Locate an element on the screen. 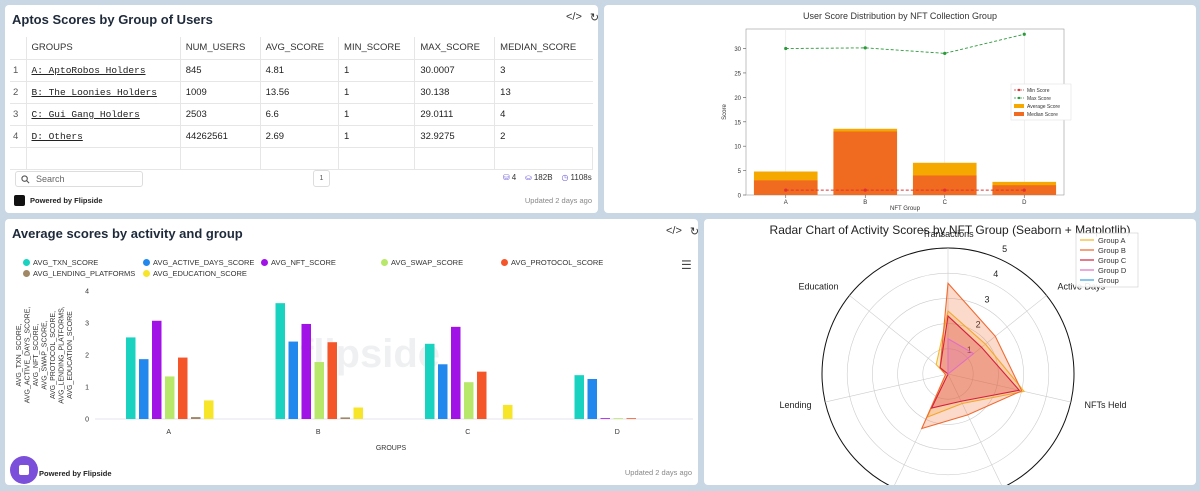  legend-item: AVG_ACTIVE_DAYS_SCORE is located at coordinates (198, 262).